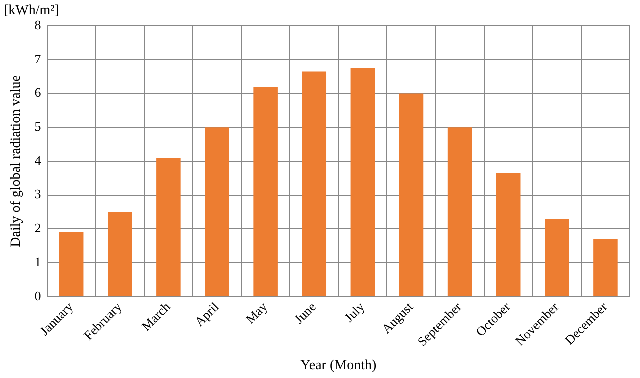  What do you see at coordinates (38, 126) in the screenshot?
I see `y-tick-label: 5` at bounding box center [38, 126].